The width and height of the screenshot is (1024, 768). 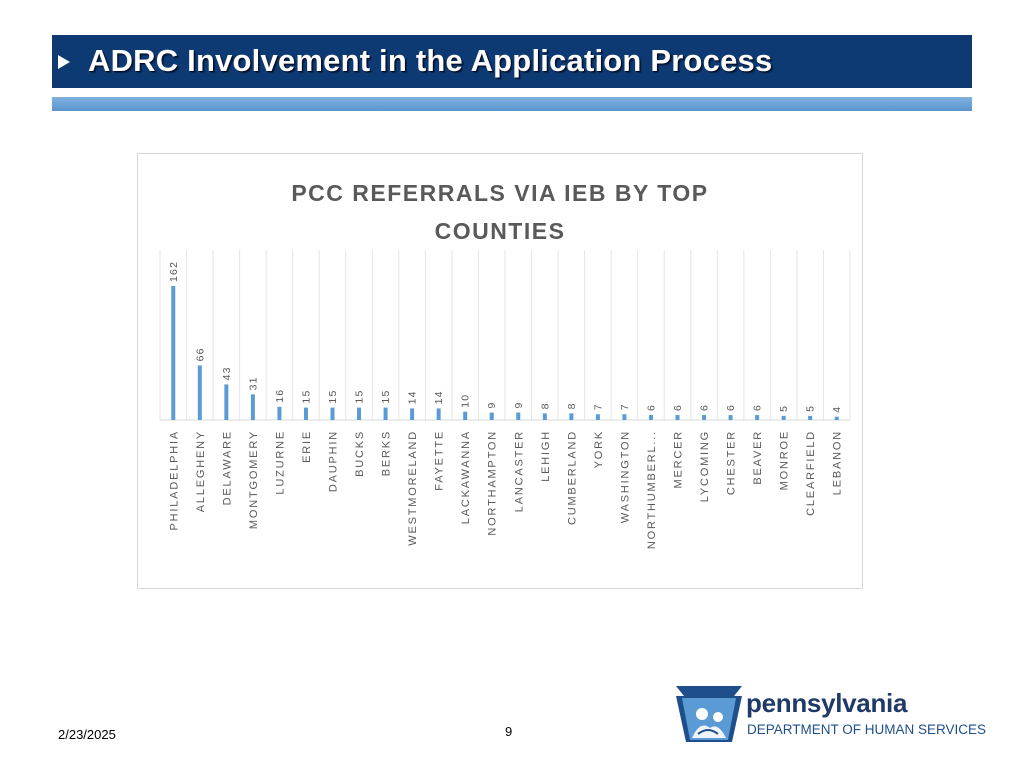 What do you see at coordinates (491, 416) in the screenshot?
I see `bar-northampton` at bounding box center [491, 416].